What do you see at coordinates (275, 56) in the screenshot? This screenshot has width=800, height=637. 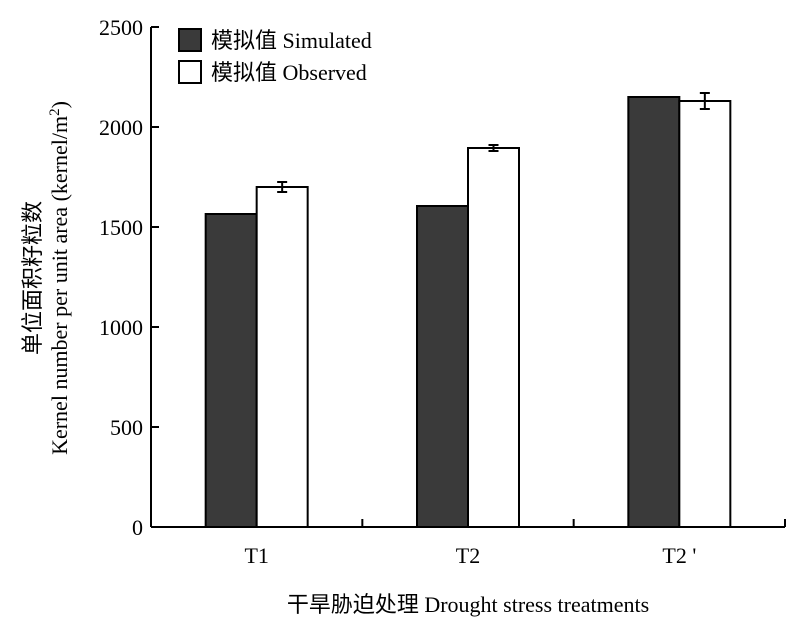 I see `legend: 模拟值 Simulated 模拟值 Observed` at bounding box center [275, 56].